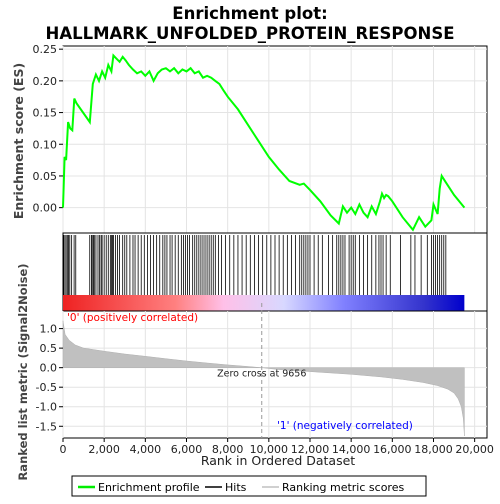 This screenshot has height=504, width=500. Describe the element at coordinates (104, 449) in the screenshot. I see `x-tick-label: 2,000` at that location.